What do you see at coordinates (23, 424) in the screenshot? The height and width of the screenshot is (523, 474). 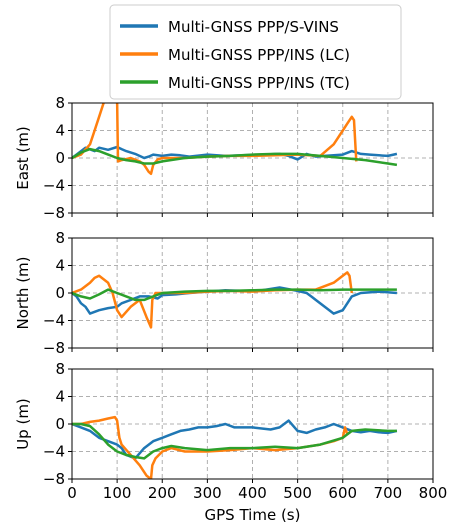 I see `y-axis-label: Up (m)` at bounding box center [23, 424].